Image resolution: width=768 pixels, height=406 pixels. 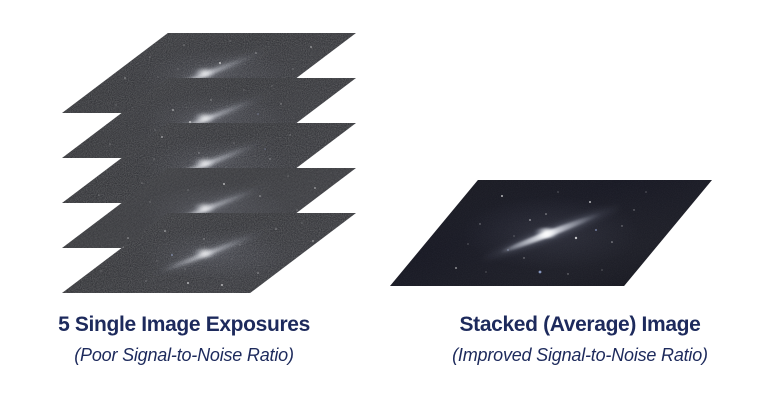 I want to click on right-caption-subtitle: (Improved Signal-to-Noise Ratio), so click(x=580, y=355).